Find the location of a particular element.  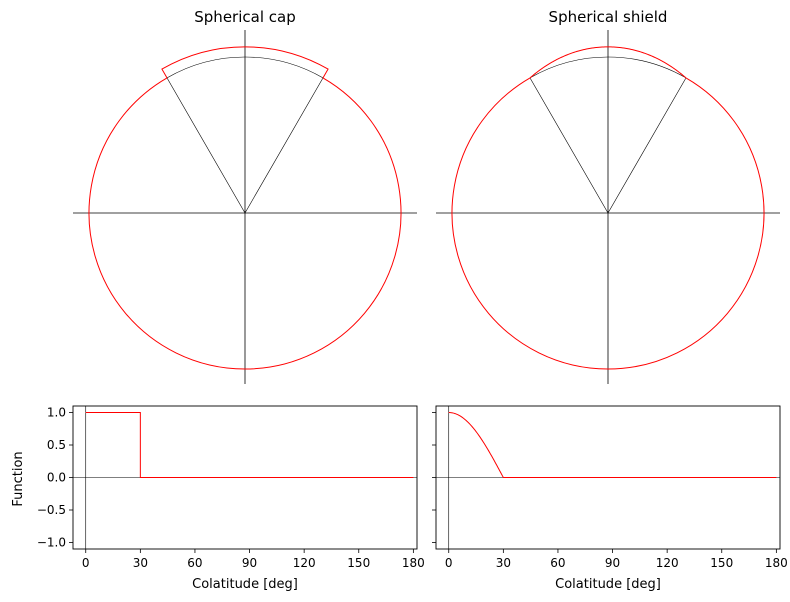

y-tick-label: 1.0 is located at coordinates (56, 413).